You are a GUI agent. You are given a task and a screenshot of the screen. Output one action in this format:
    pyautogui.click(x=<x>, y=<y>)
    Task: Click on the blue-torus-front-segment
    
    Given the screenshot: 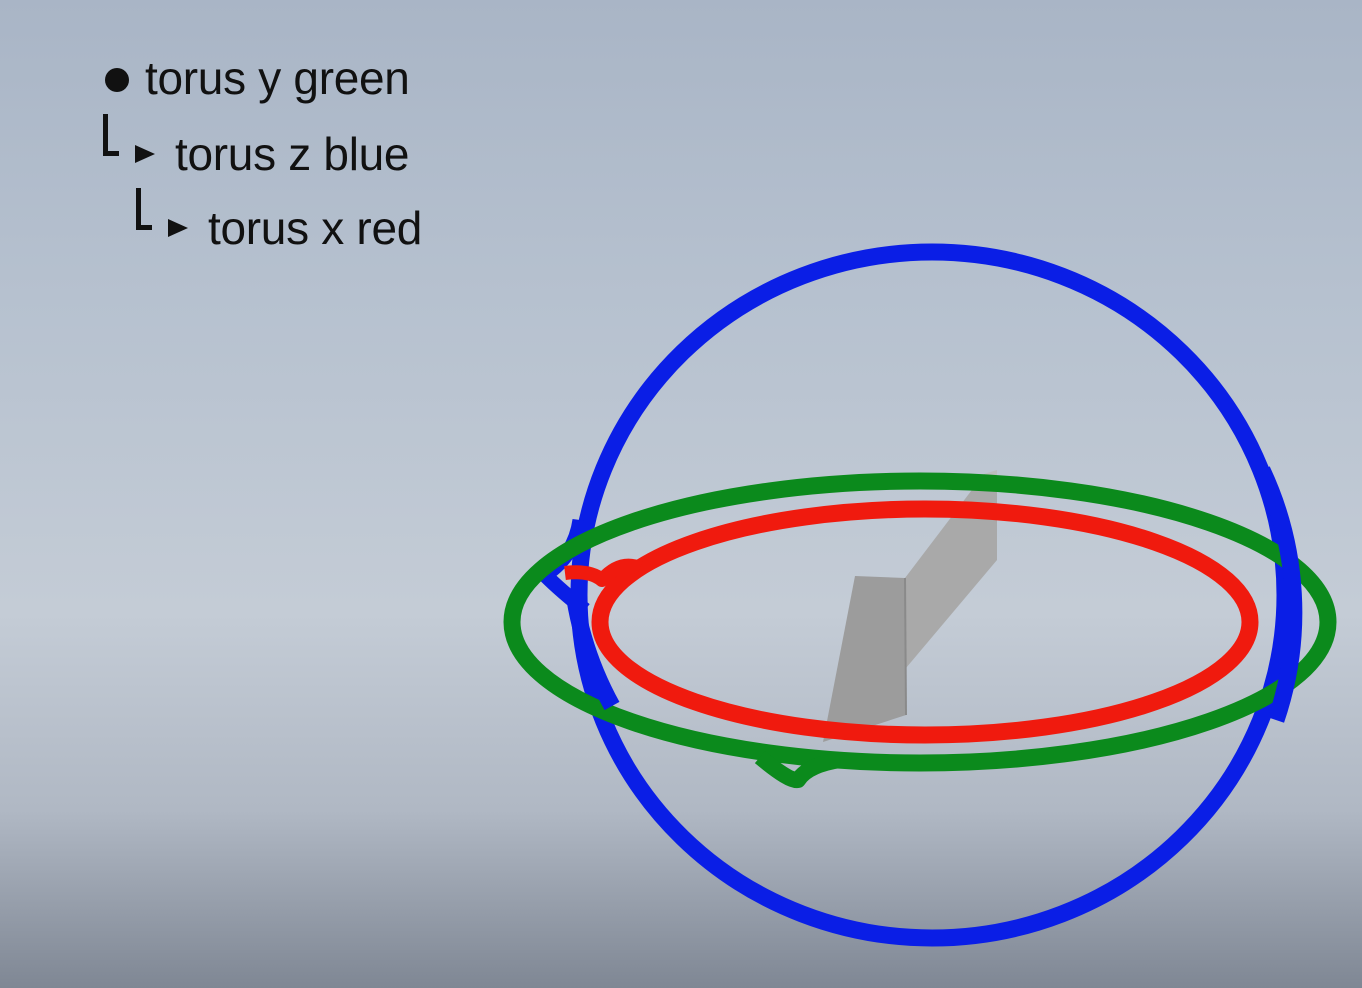 What is the action you would take?
    pyautogui.click(x=934, y=594)
    